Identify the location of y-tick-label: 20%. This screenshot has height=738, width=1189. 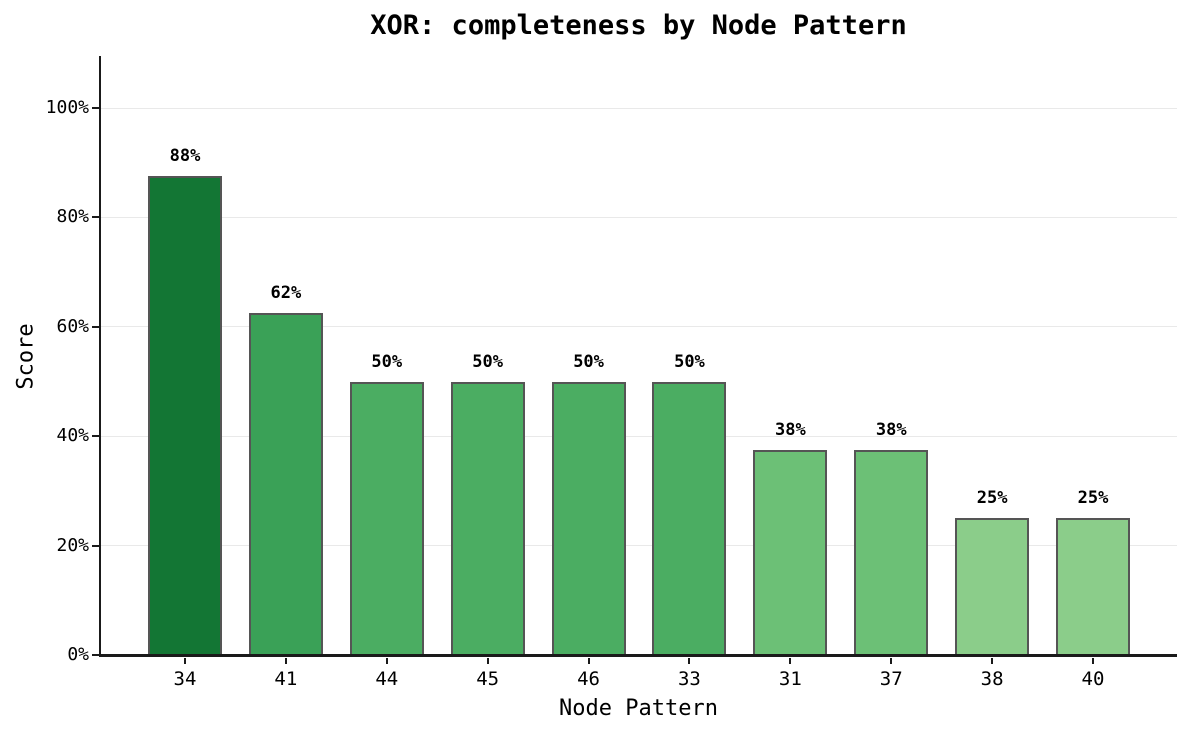
(72, 545).